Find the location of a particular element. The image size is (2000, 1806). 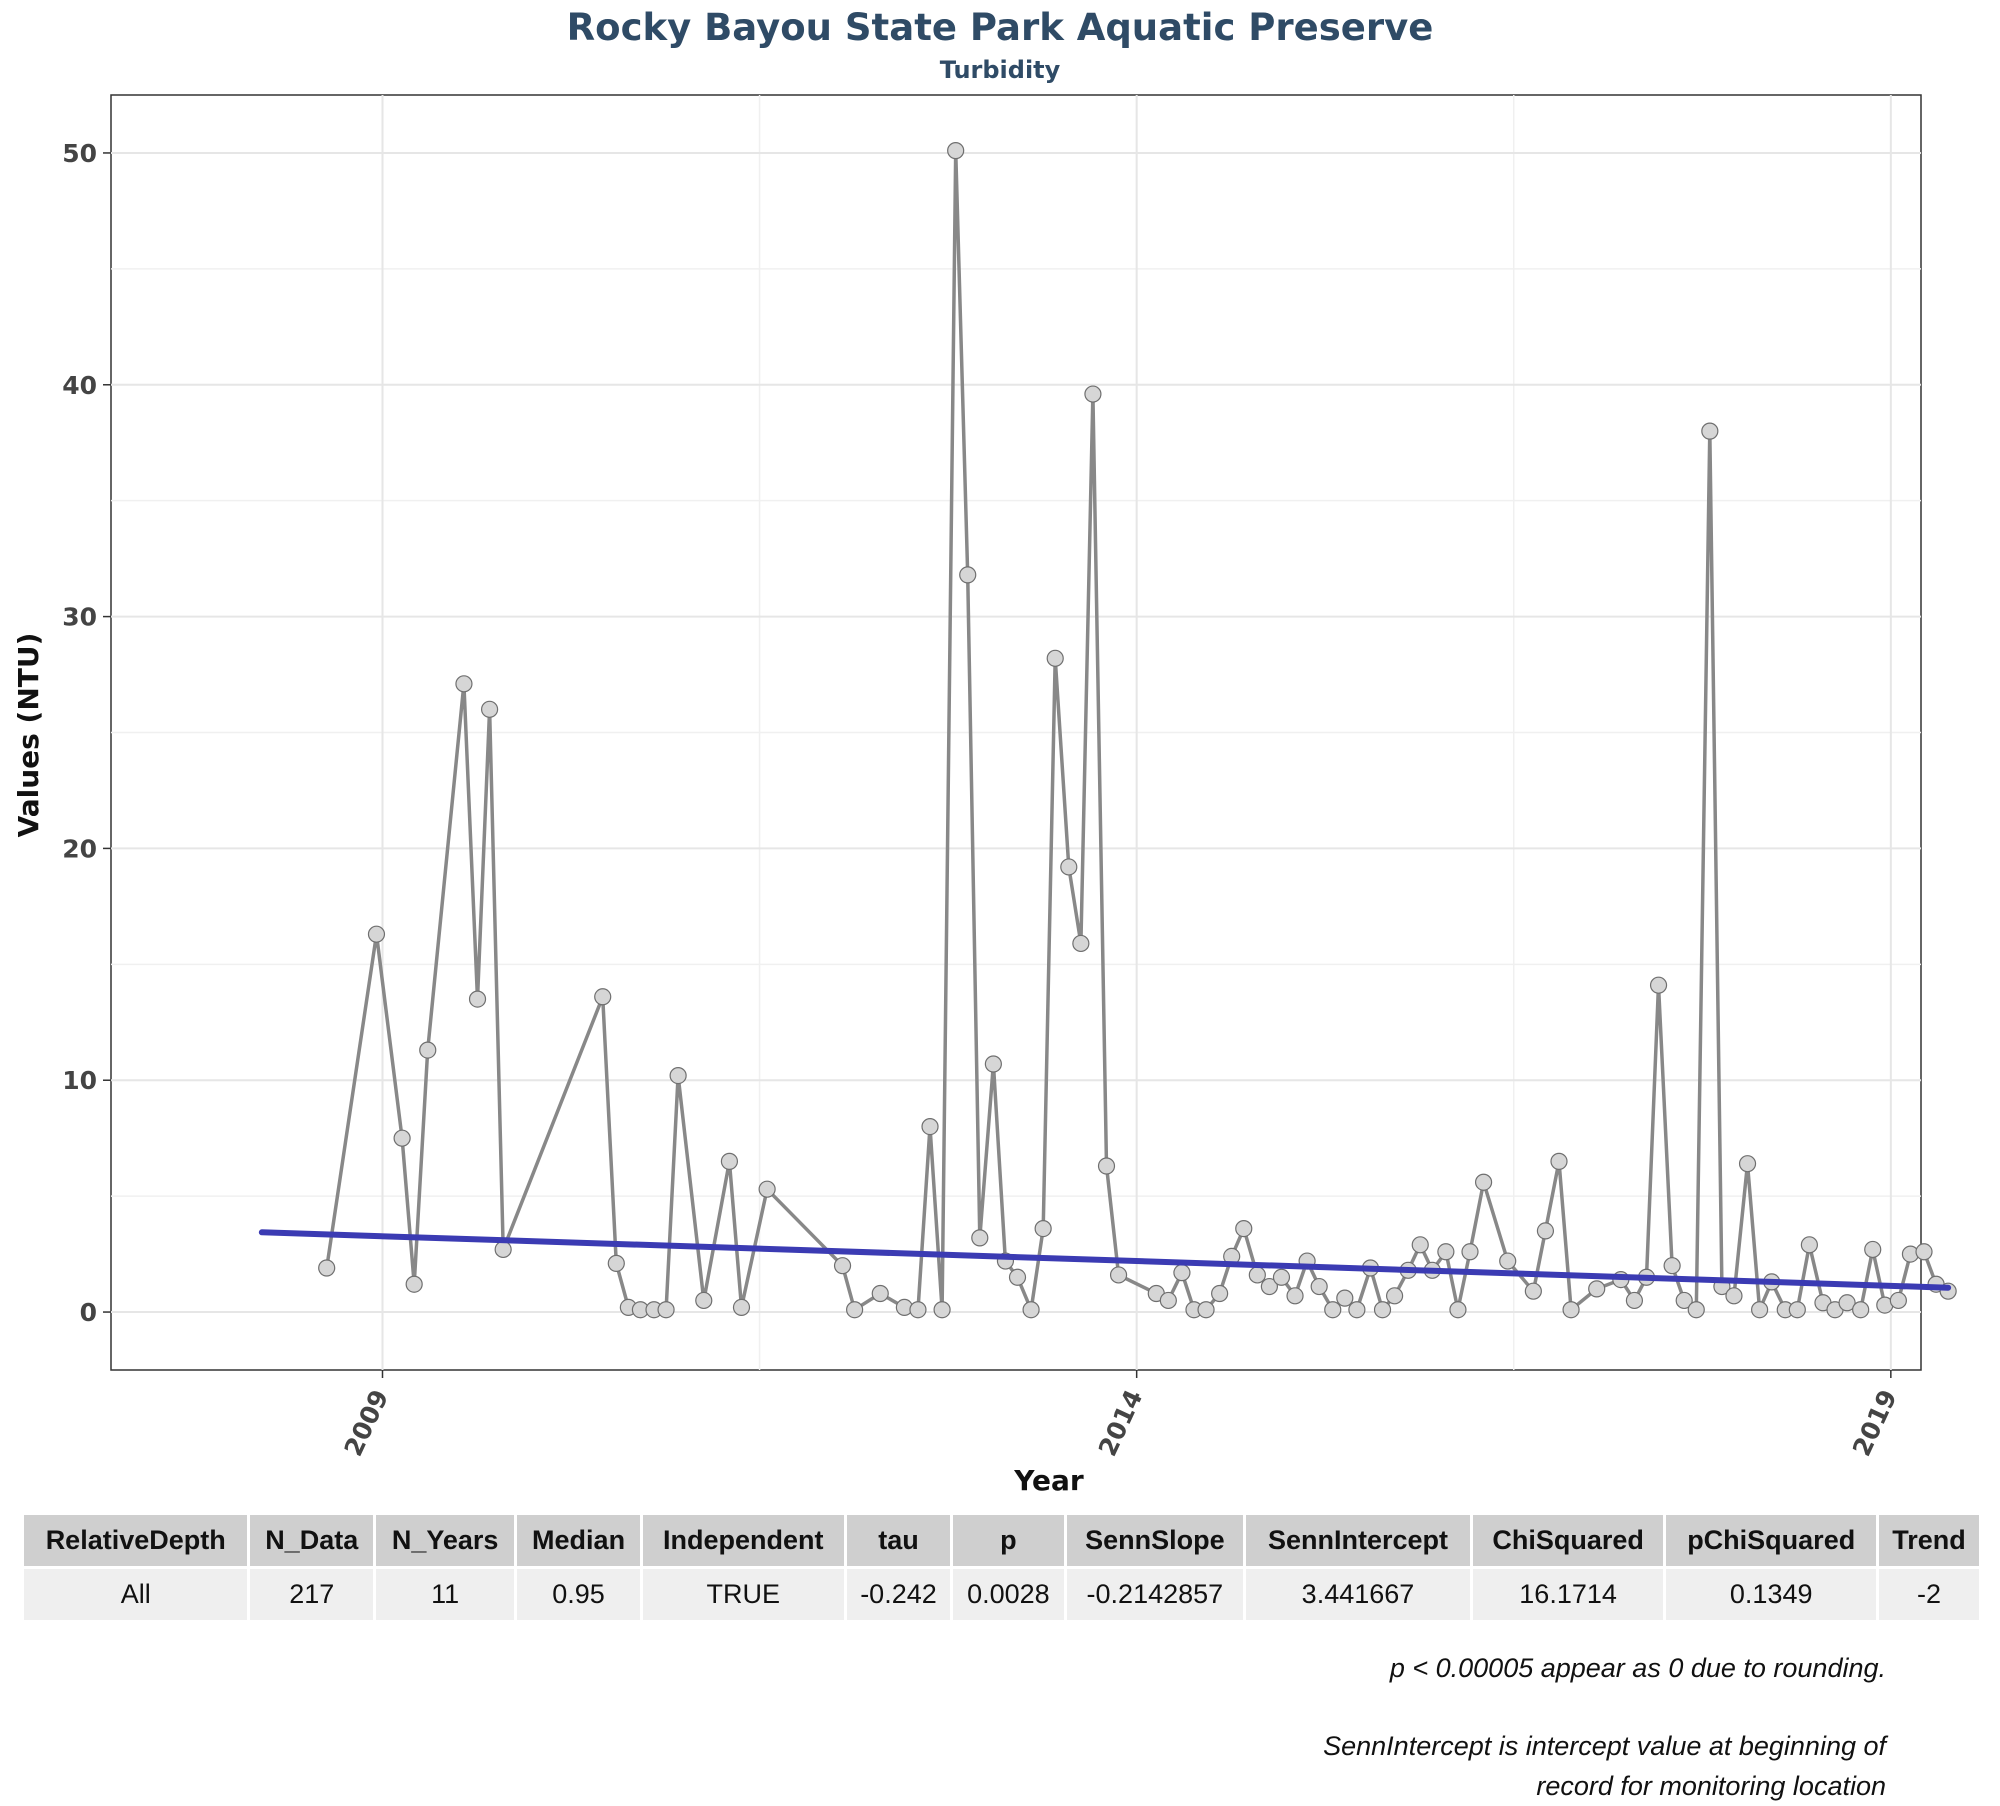

stats-cell: 0.95 is located at coordinates (579, 1594).